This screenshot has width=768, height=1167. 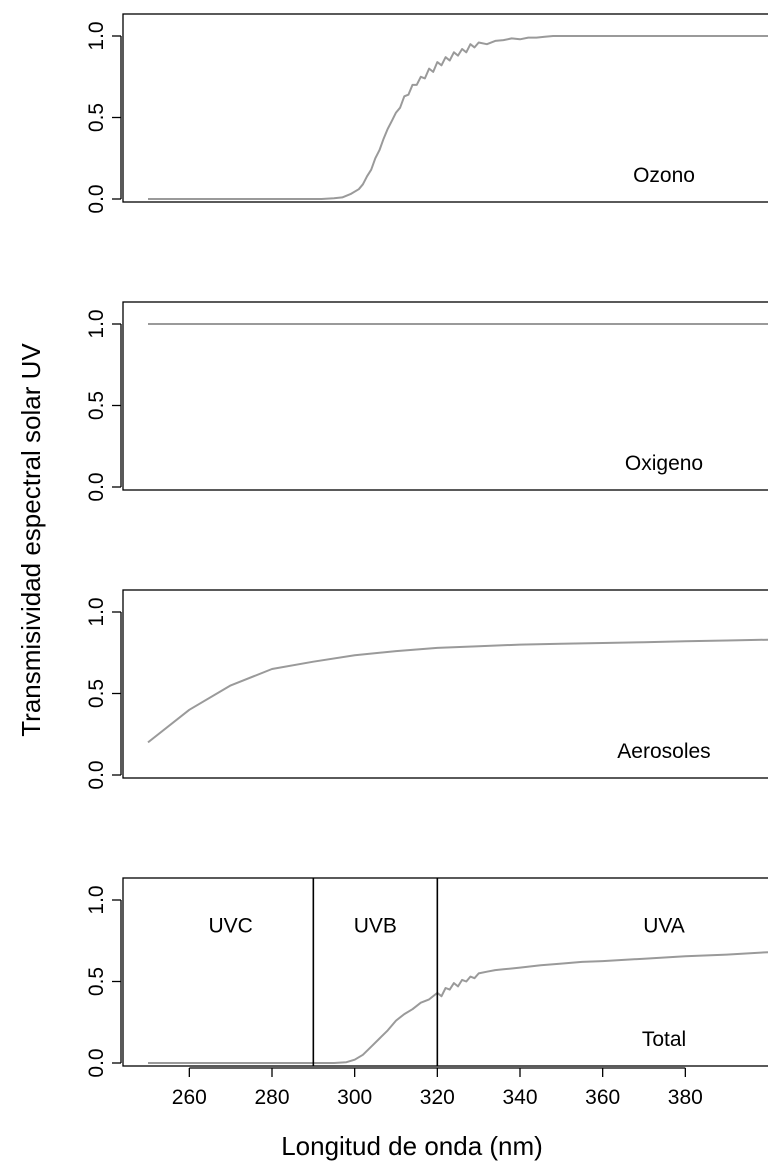 What do you see at coordinates (664, 463) in the screenshot?
I see `panel-label: Oxigeno` at bounding box center [664, 463].